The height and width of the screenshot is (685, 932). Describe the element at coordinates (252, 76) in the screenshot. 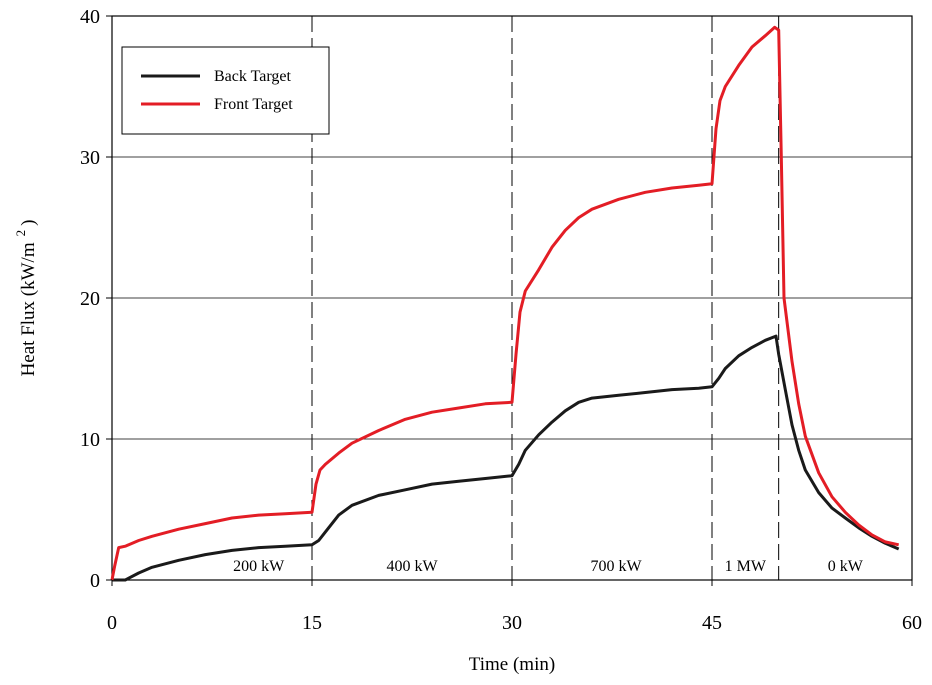

I see `legend-label-back-target: Back Target` at that location.